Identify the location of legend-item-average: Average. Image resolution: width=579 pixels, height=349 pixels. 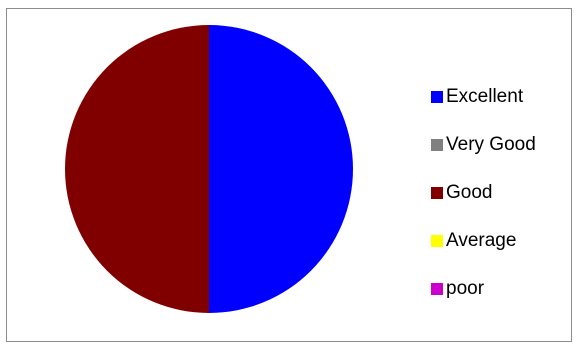
(473, 241).